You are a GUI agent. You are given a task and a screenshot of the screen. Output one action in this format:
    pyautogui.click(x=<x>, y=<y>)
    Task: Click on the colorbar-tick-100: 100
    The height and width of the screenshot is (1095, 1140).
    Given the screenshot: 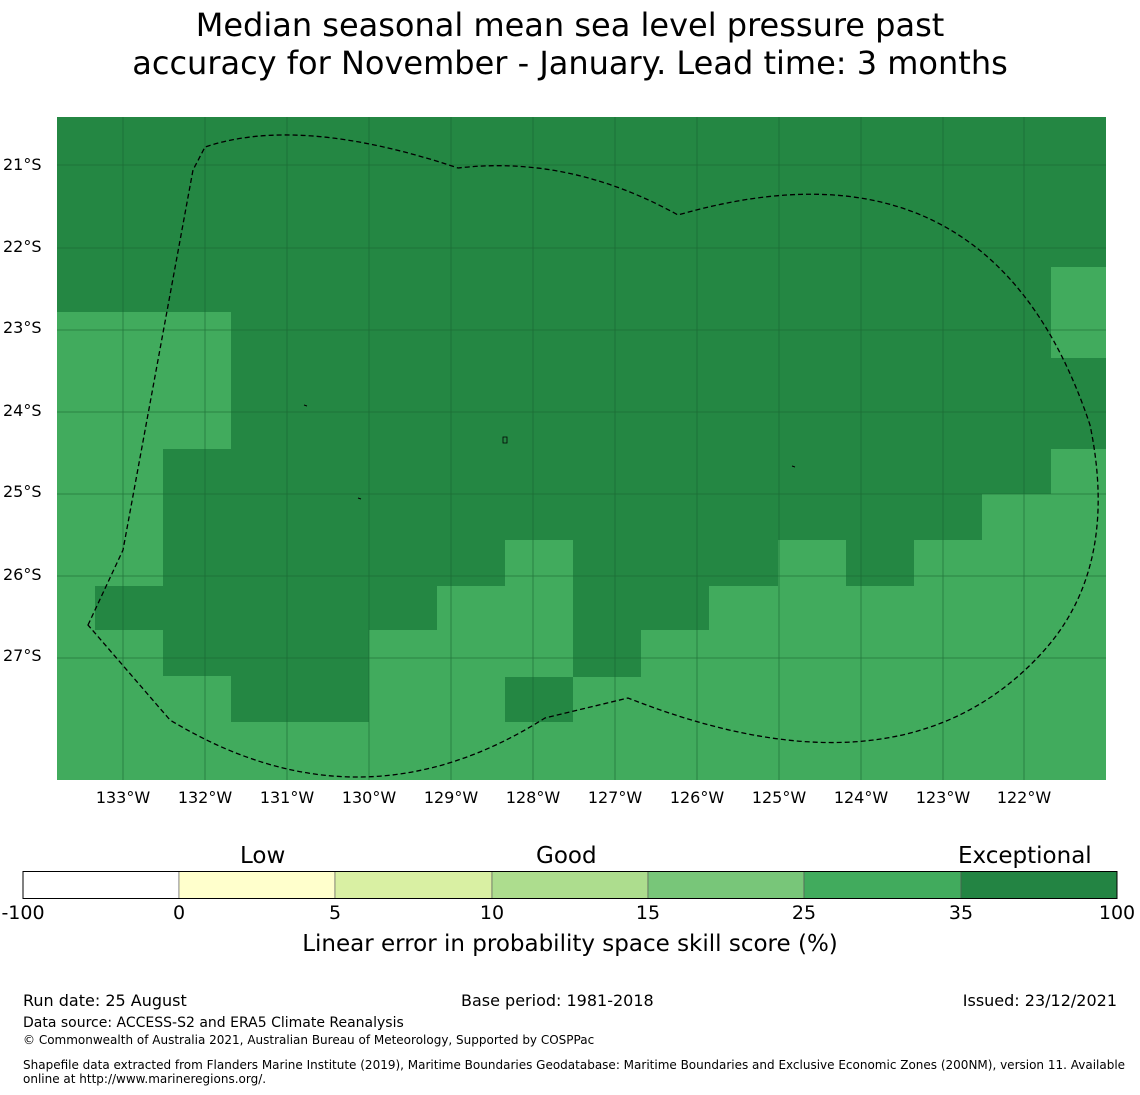 What is the action you would take?
    pyautogui.click(x=1117, y=913)
    